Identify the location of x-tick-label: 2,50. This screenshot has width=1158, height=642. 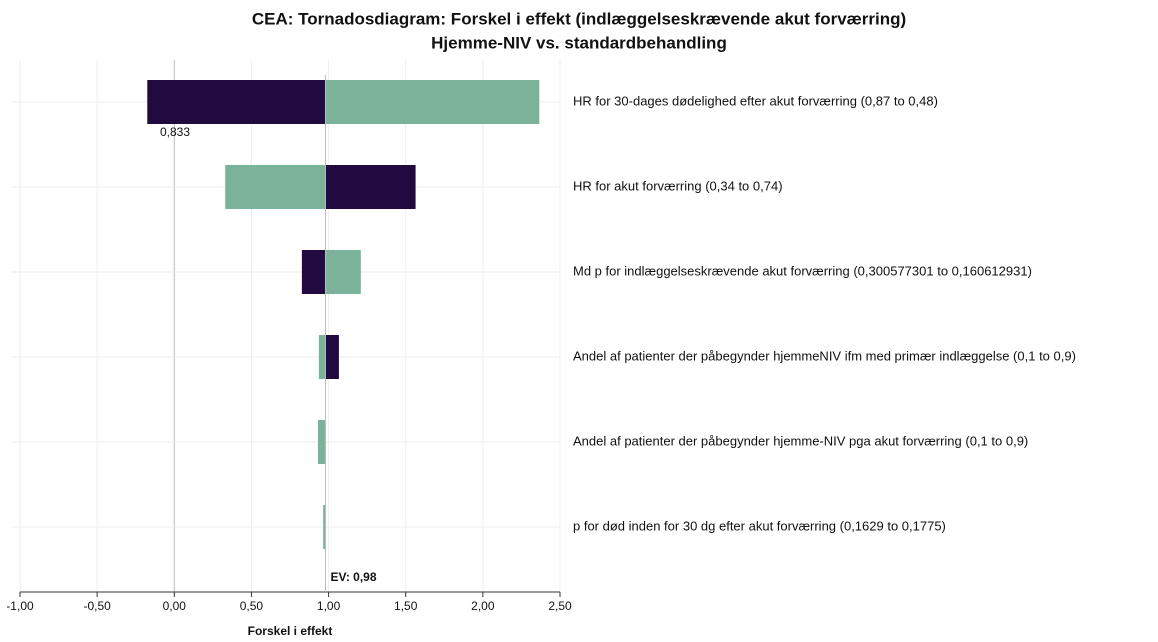
(560, 606).